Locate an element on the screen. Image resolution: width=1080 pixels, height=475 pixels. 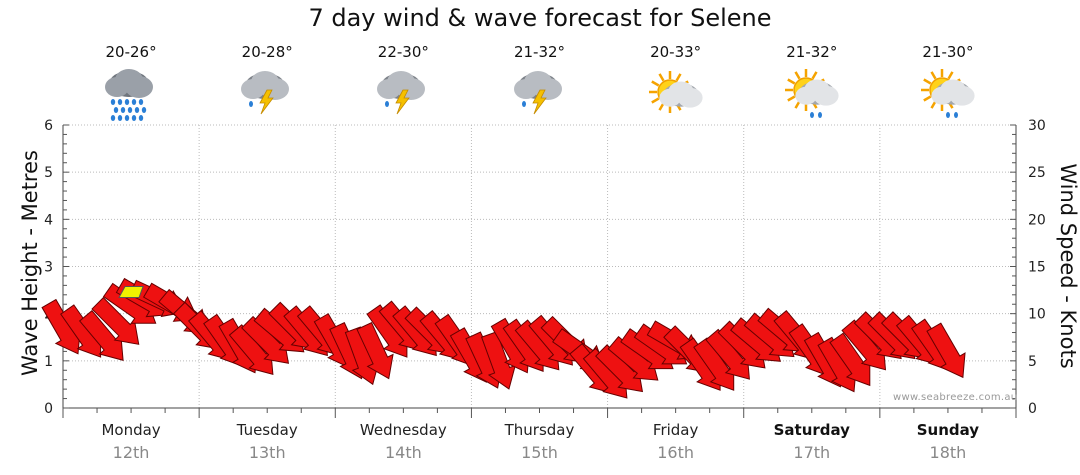
day-date: 12th is located at coordinates (131, 452).